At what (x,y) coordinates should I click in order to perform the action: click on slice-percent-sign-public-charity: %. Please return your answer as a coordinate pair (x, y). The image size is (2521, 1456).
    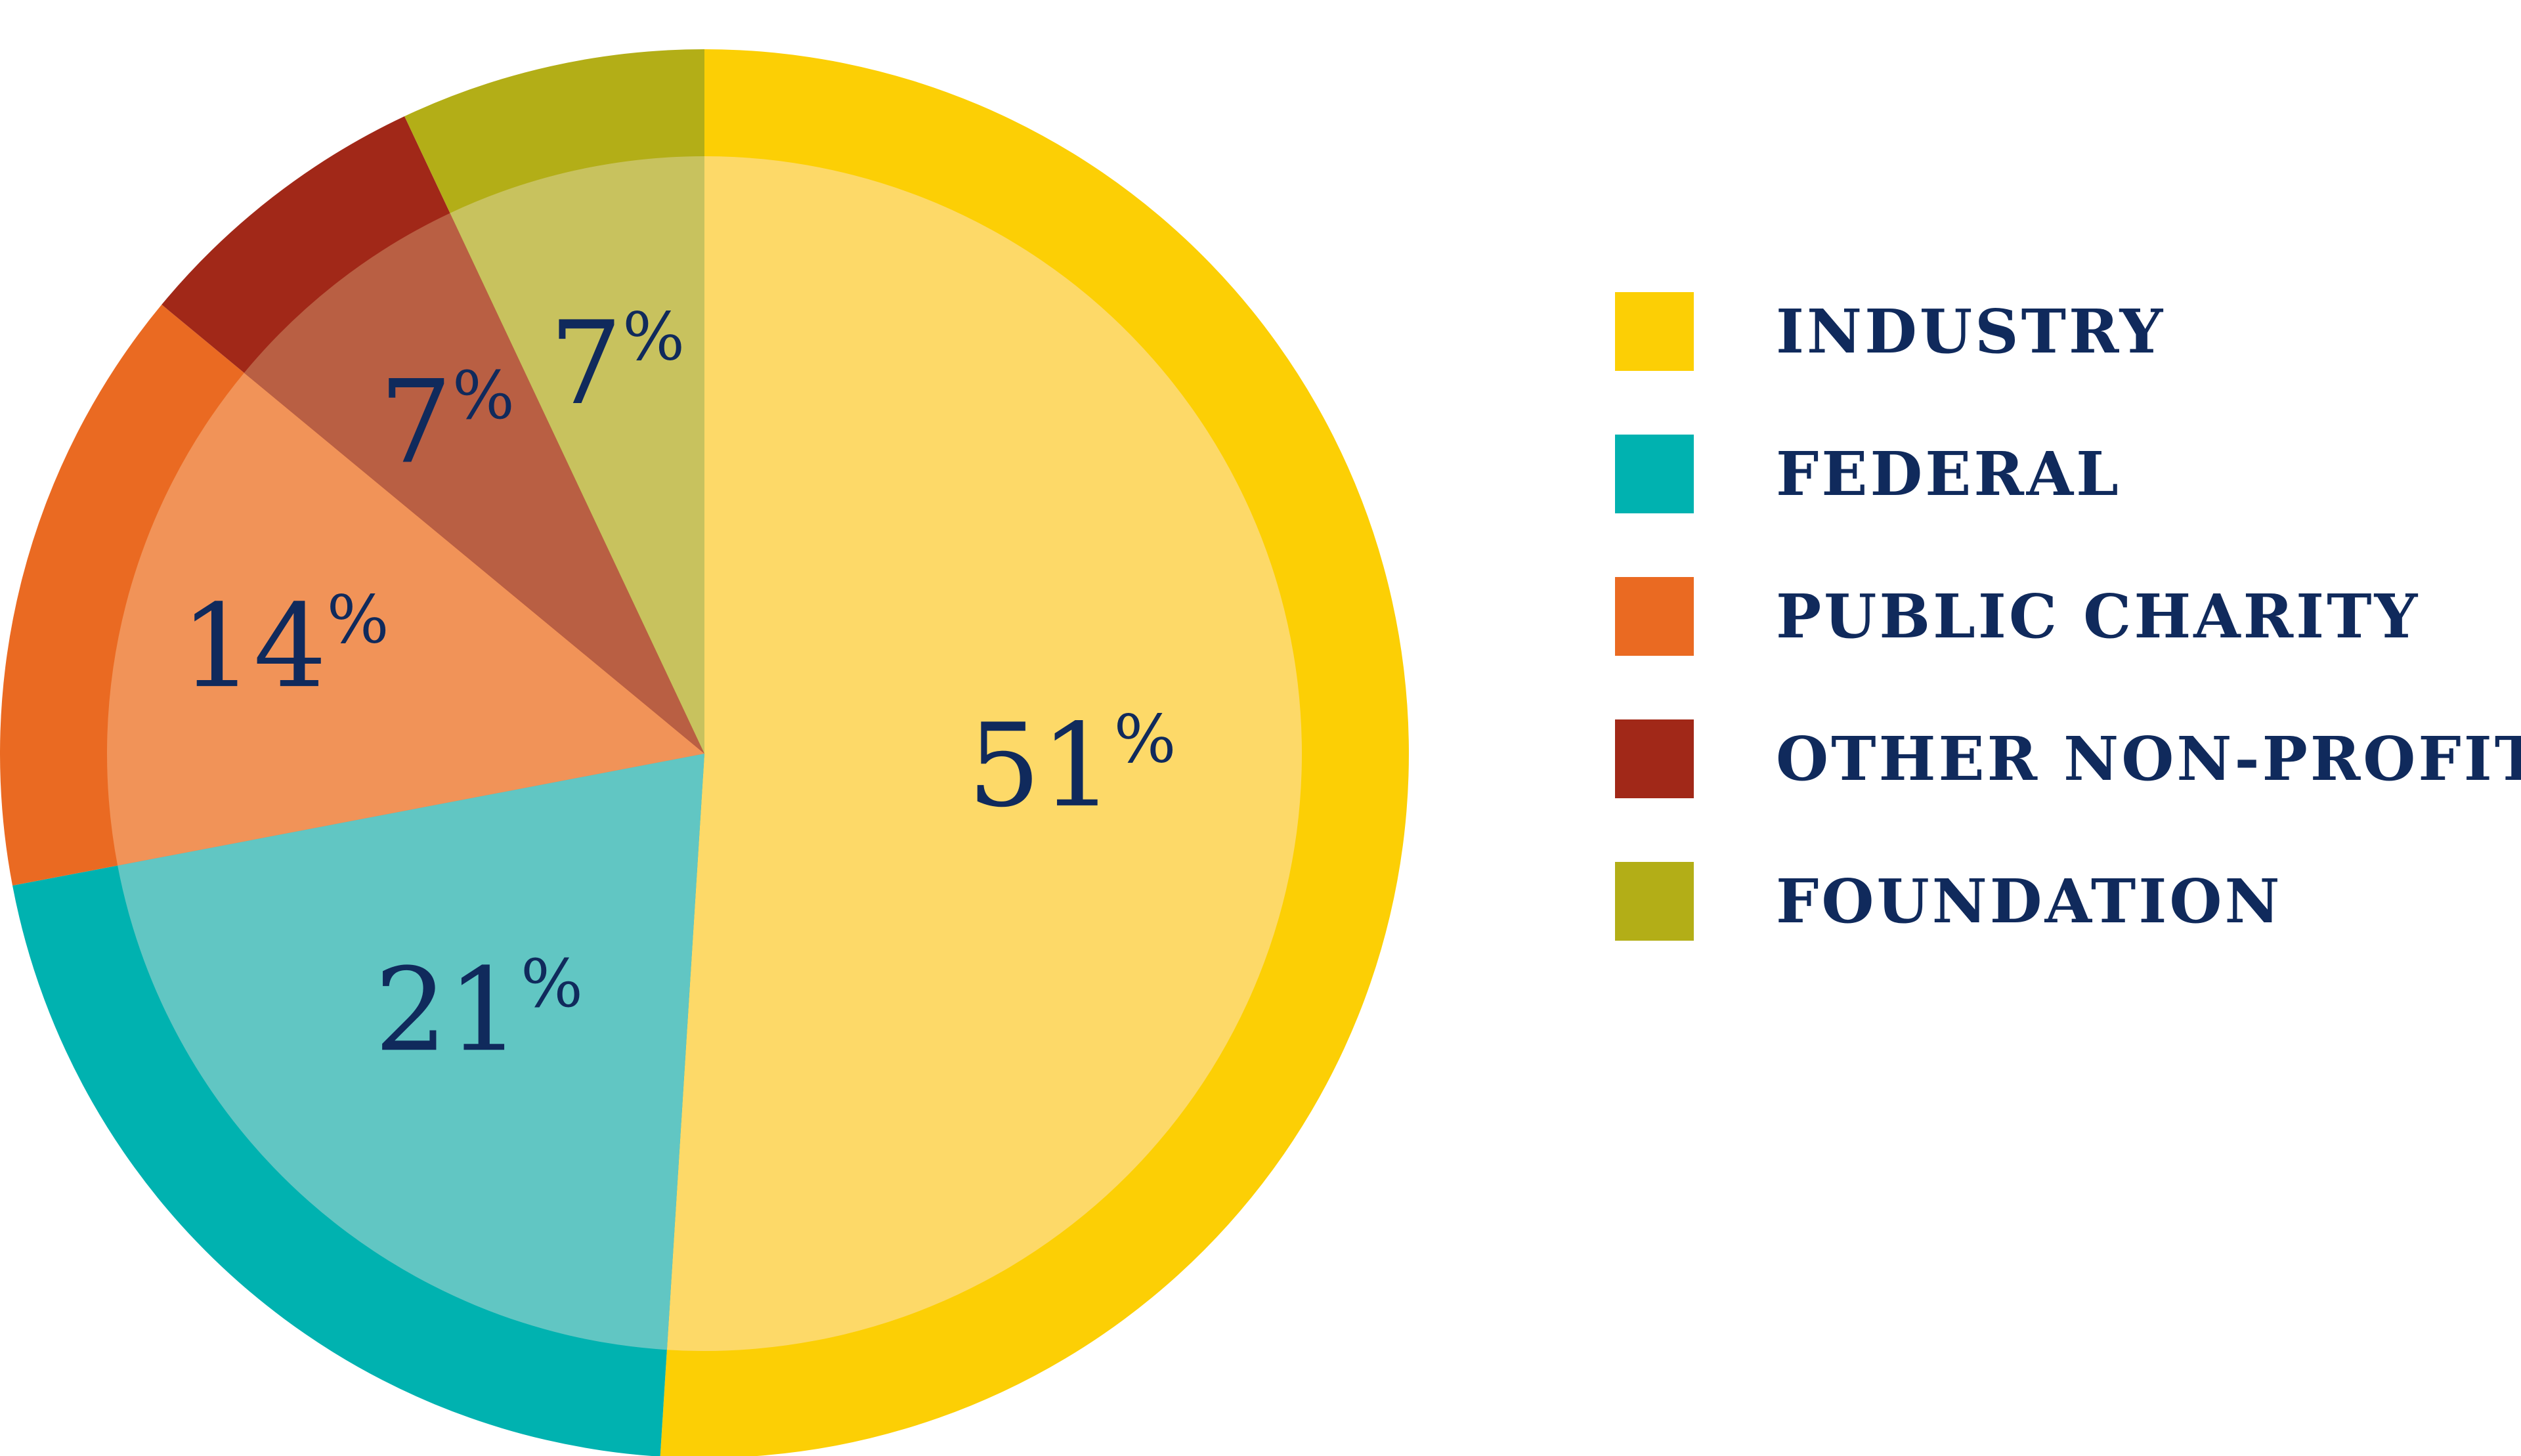
    Looking at the image, I should click on (358, 620).